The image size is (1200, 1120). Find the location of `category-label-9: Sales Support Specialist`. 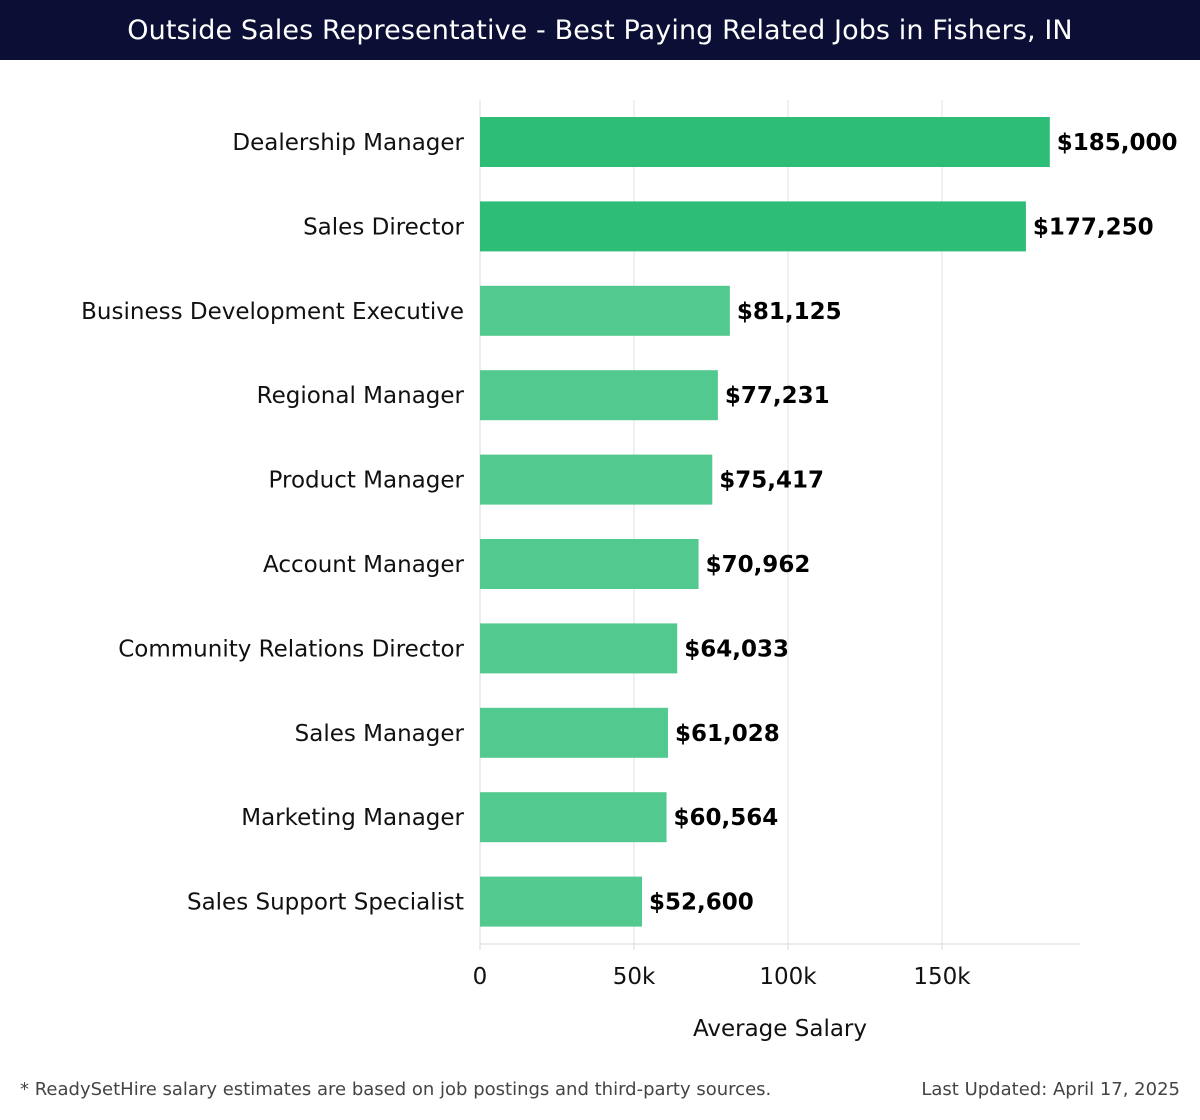

category-label-9: Sales Support Specialist is located at coordinates (325, 903).